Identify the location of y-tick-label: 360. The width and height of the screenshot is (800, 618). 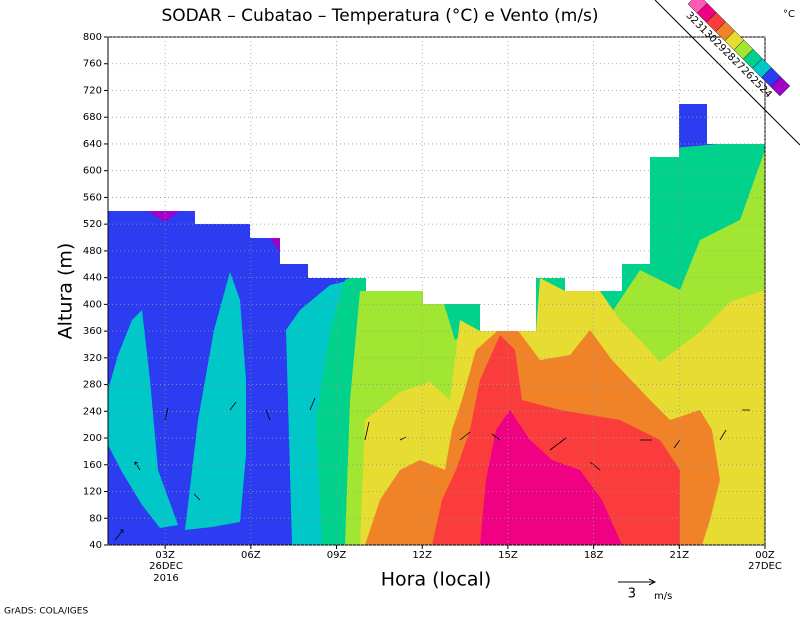
(92, 331).